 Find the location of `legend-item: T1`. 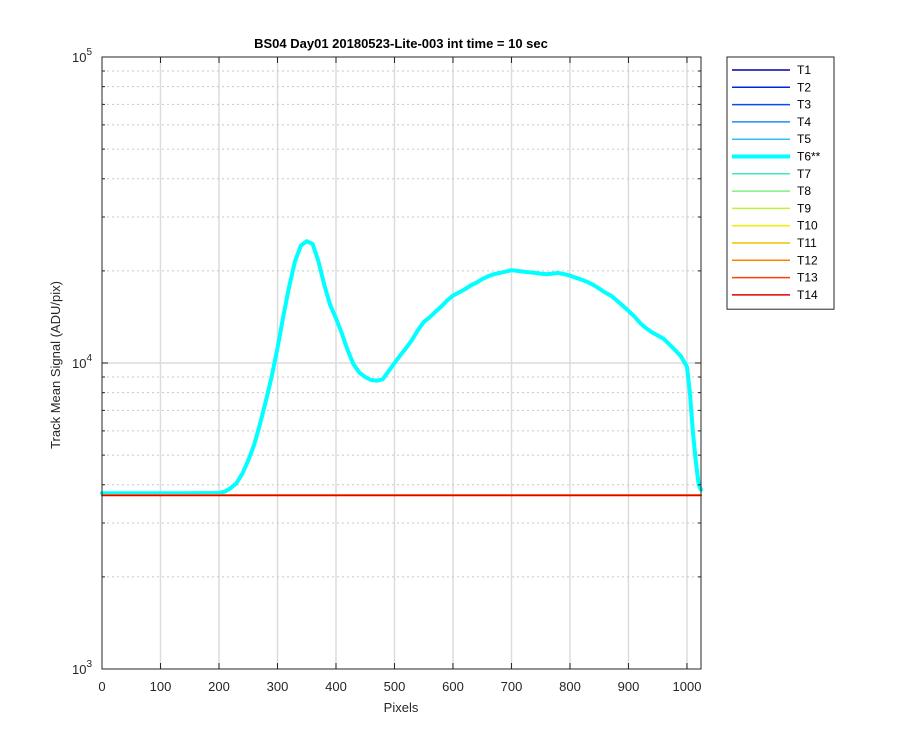

legend-item: T1 is located at coordinates (771, 70).